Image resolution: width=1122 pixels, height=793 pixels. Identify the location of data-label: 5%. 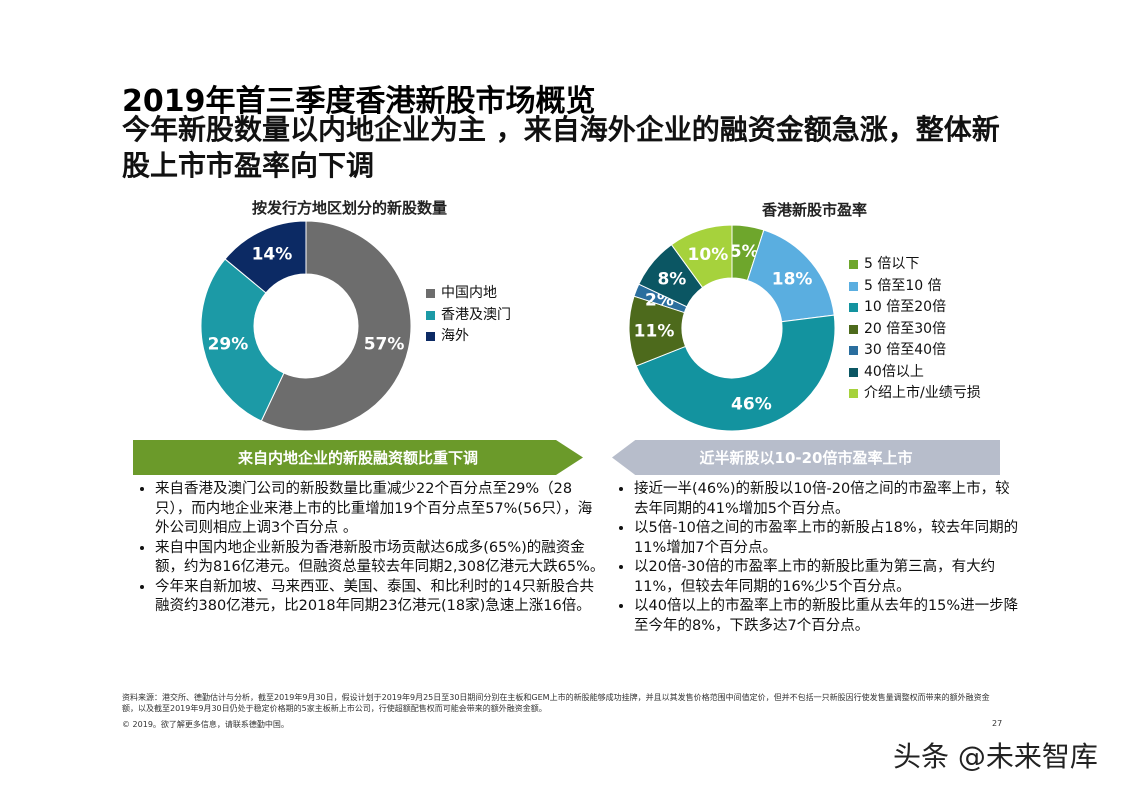
(744, 252).